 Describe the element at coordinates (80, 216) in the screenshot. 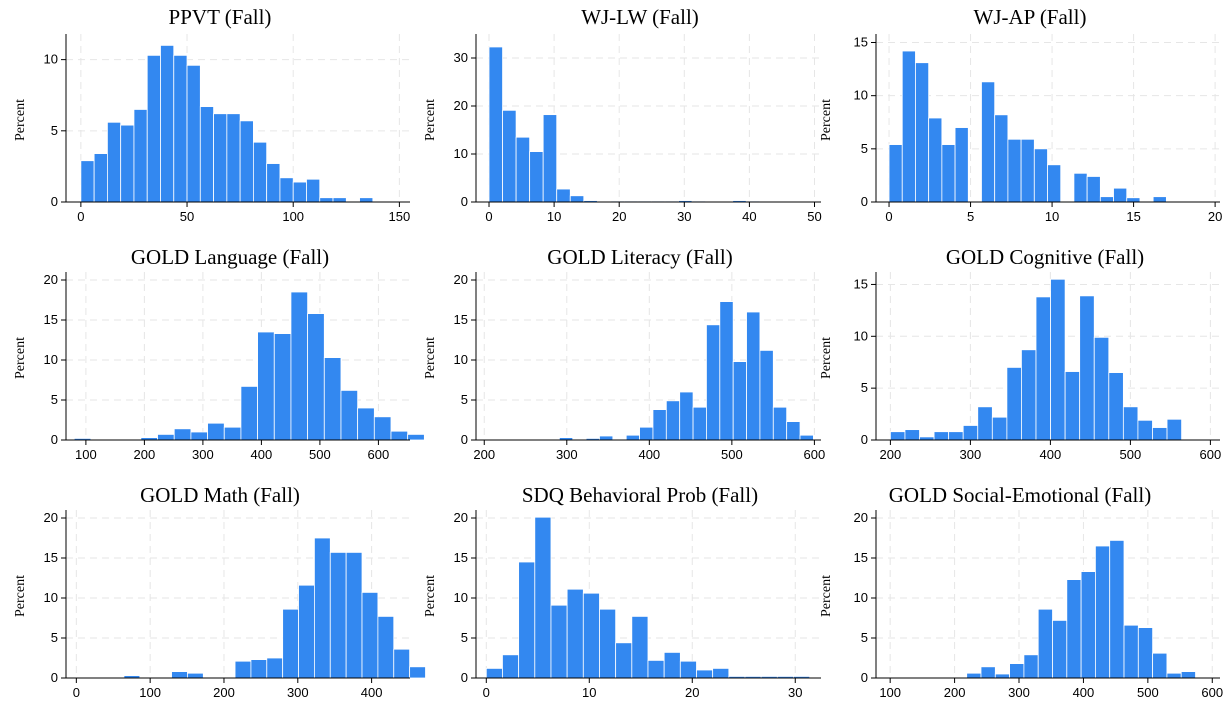

I see `x-tick-label: 0` at that location.